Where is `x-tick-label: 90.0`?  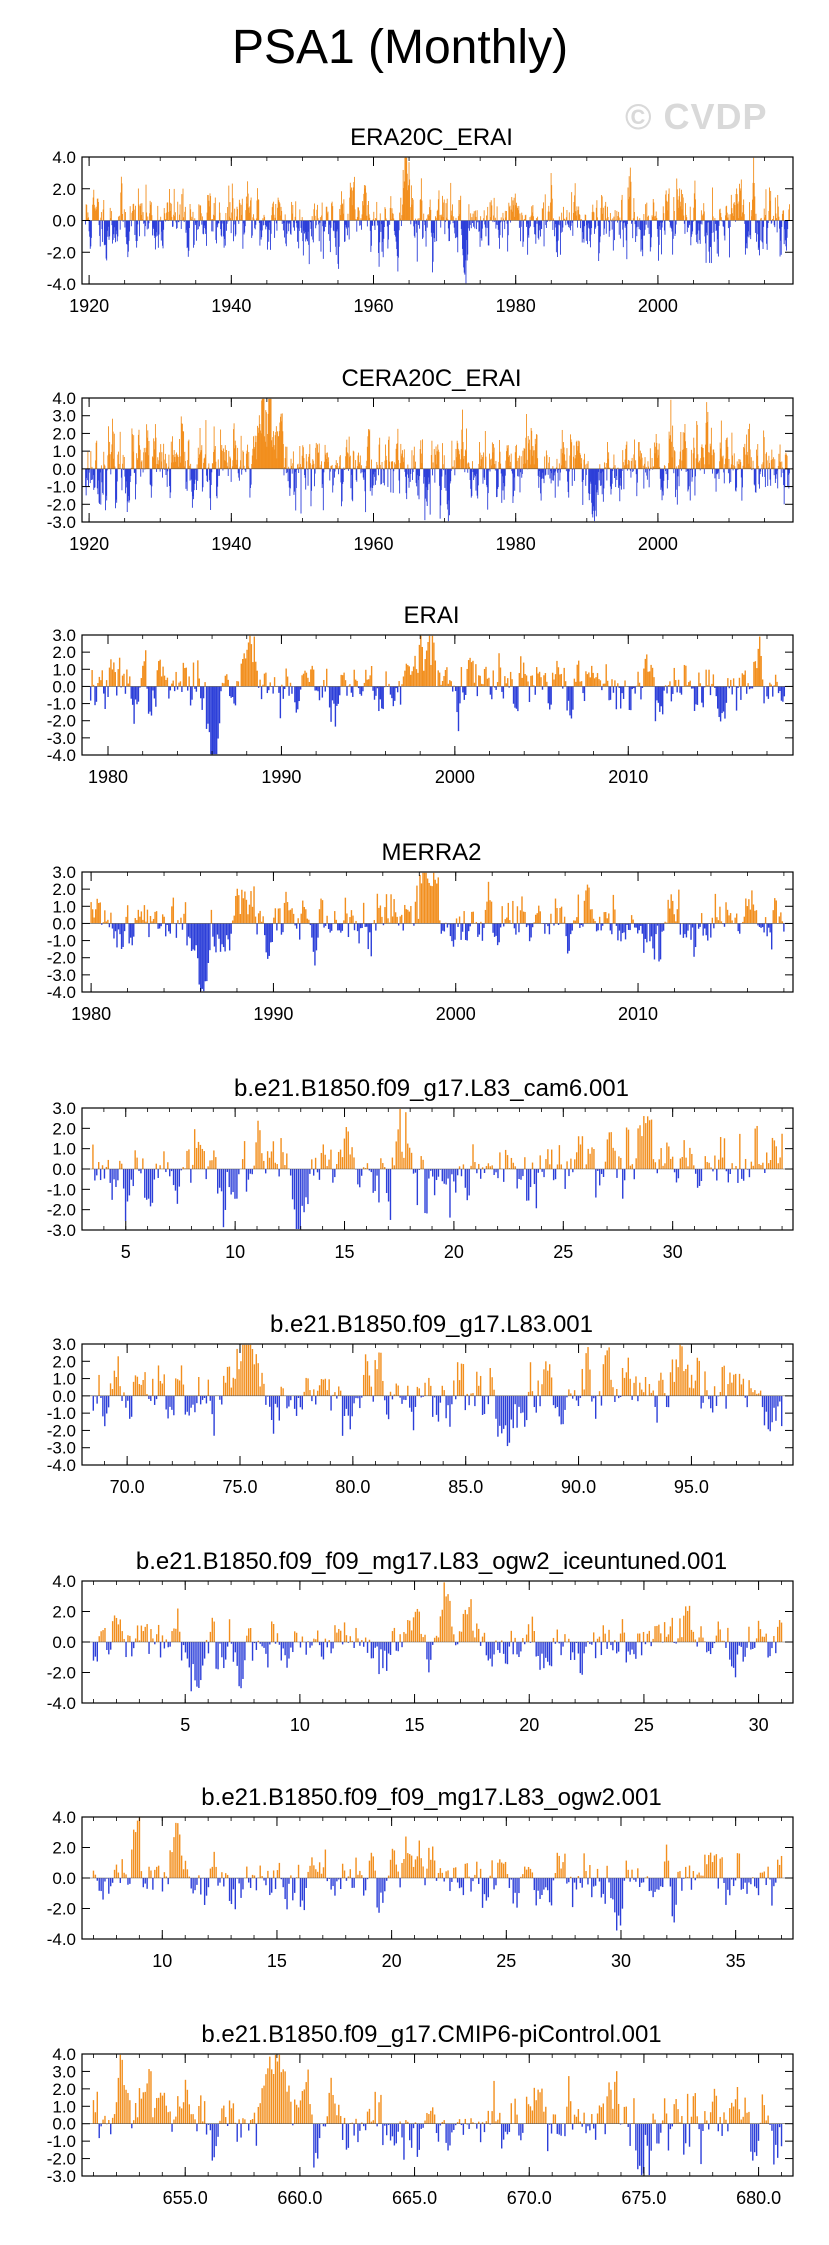
x-tick-label: 90.0 is located at coordinates (578, 1487).